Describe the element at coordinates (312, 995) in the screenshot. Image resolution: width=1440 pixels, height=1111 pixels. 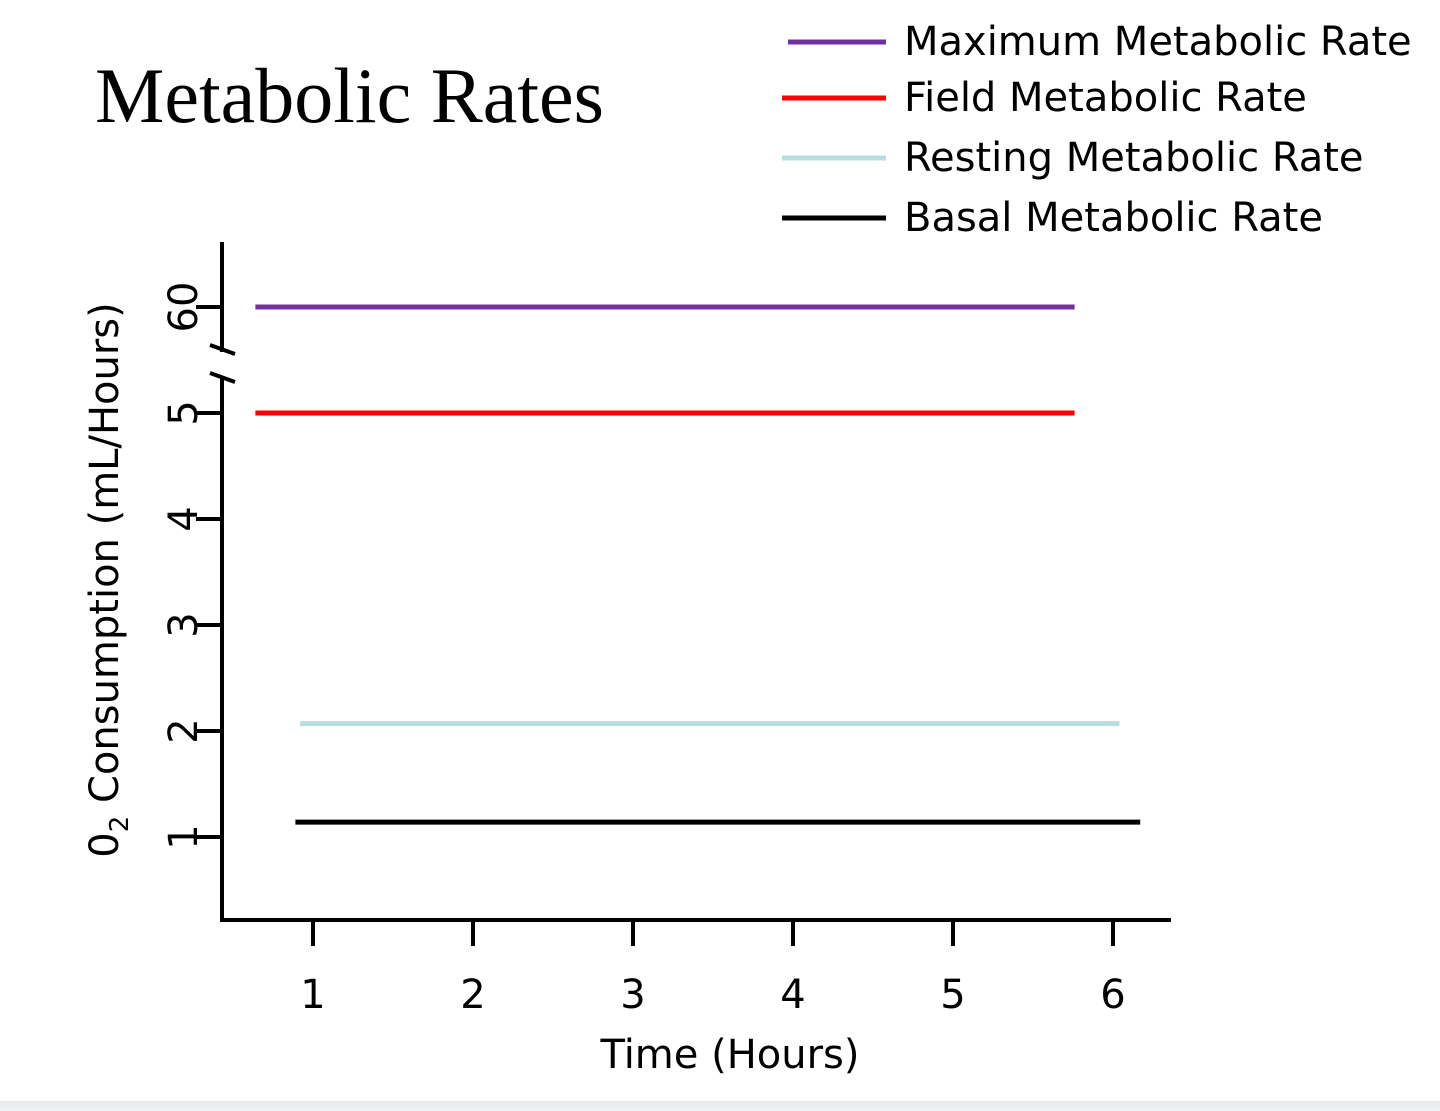
I see `x-tick-label: 1` at that location.